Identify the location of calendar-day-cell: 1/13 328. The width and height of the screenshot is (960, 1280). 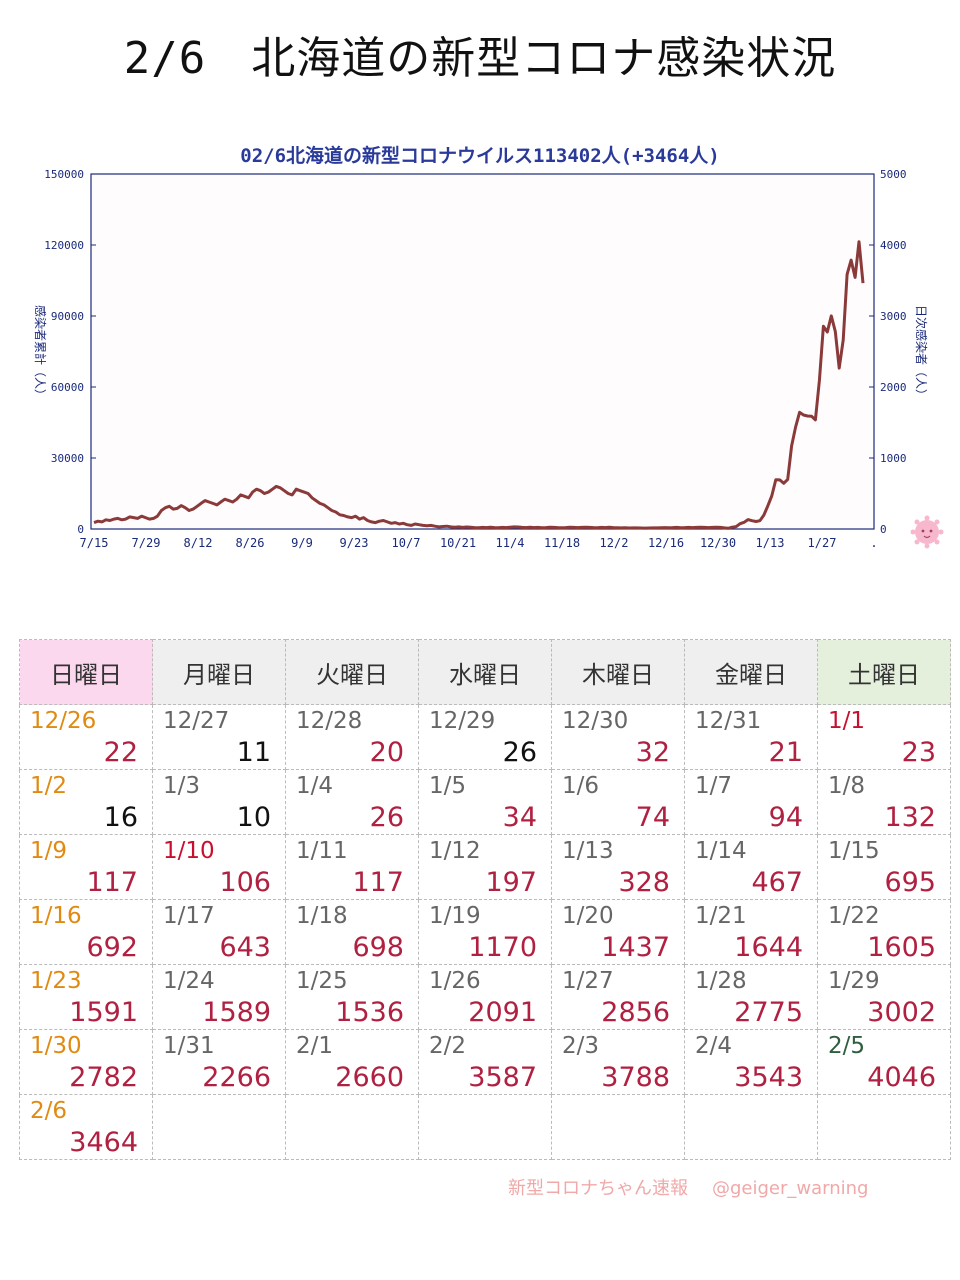
(618, 867).